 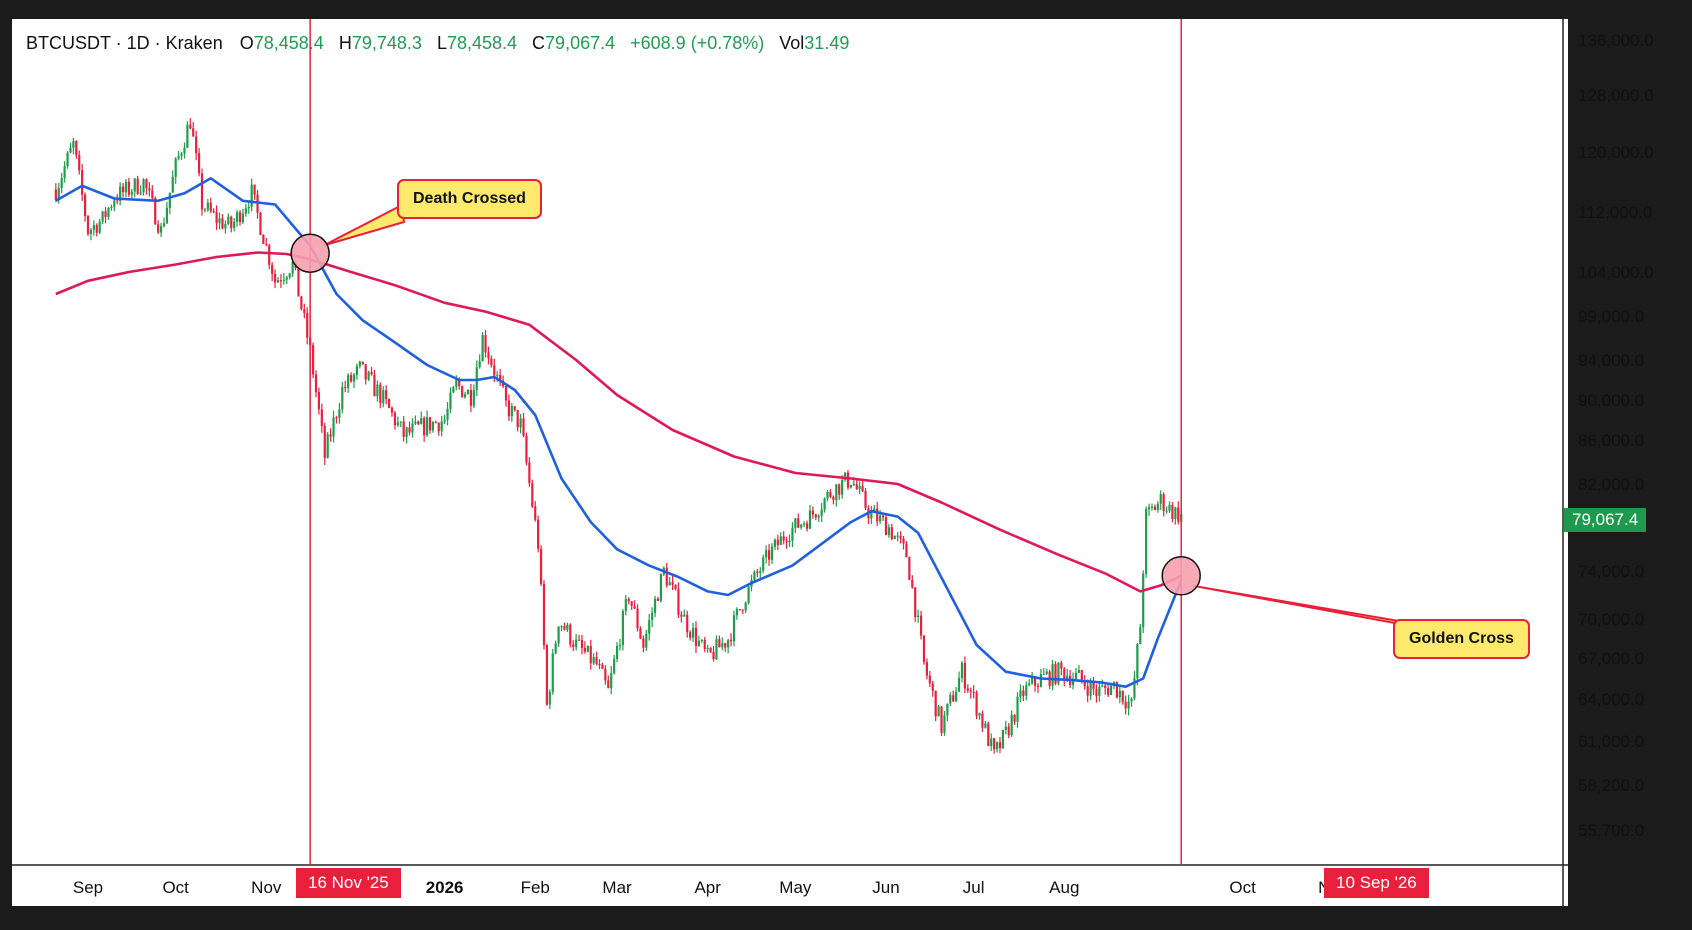 What do you see at coordinates (386, 43) in the screenshot?
I see `high-value: 79,748.3` at bounding box center [386, 43].